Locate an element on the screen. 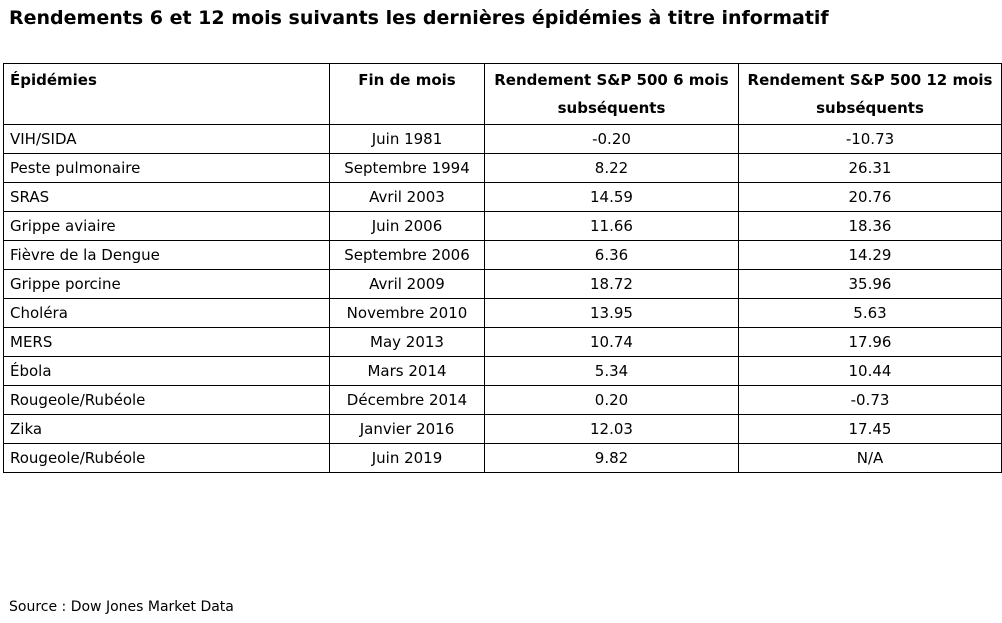 The width and height of the screenshot is (1002, 623). cell-return-6m: 0.20 is located at coordinates (611, 400).